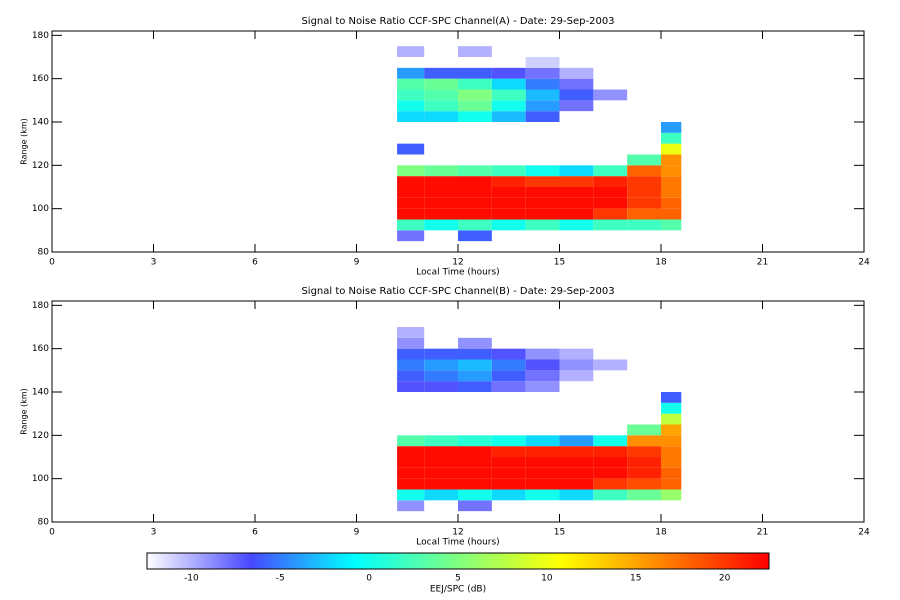  Describe the element at coordinates (458, 579) in the screenshot. I see `colorbar-tick-label: 5` at that location.